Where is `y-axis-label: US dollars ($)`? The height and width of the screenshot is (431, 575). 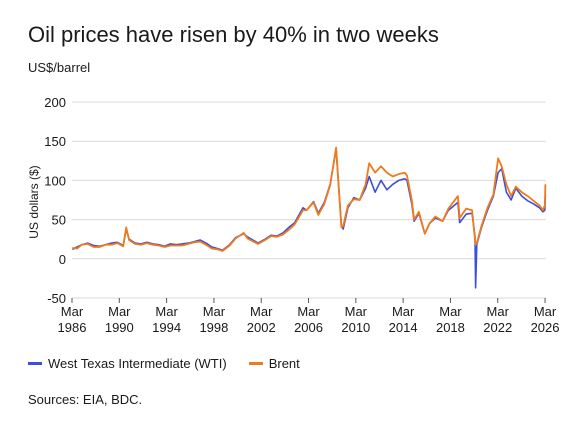
y-axis-label: US dollars ($) is located at coordinates (34, 201).